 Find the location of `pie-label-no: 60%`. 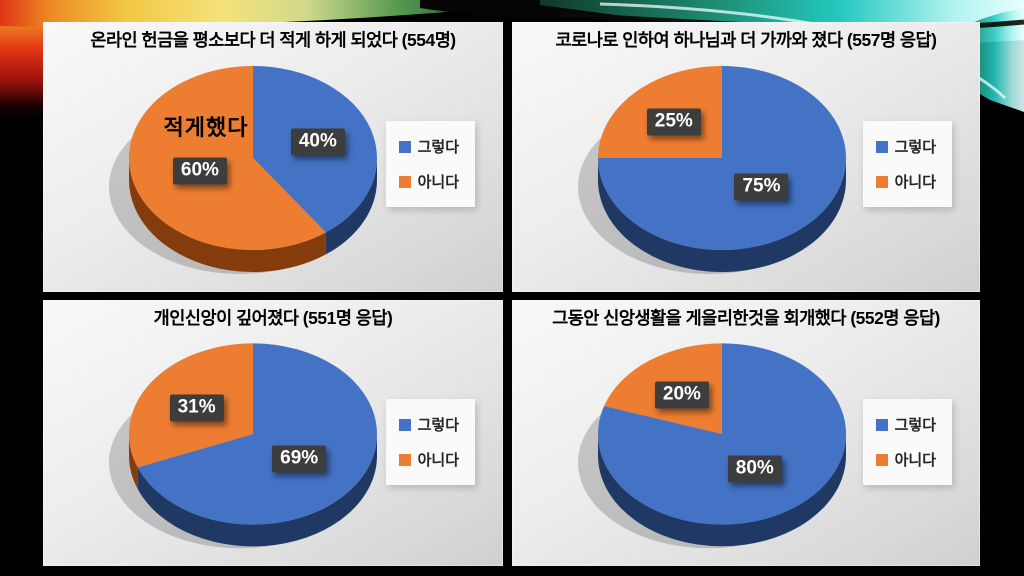

pie-label-no: 60% is located at coordinates (199, 171).